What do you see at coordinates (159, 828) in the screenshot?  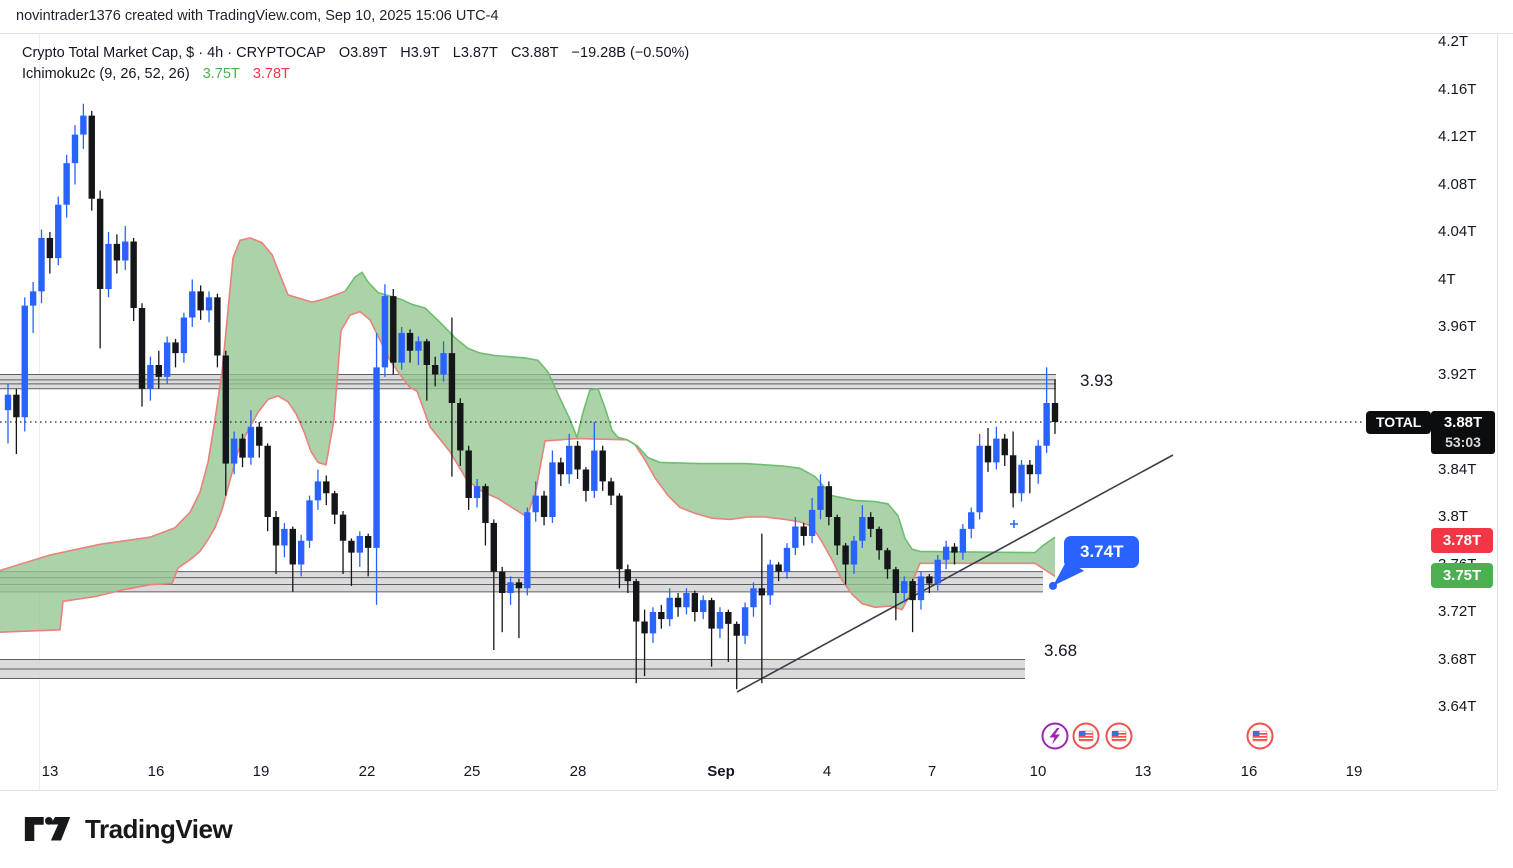 I see `tradingview-logo-text: TradingView` at bounding box center [159, 828].